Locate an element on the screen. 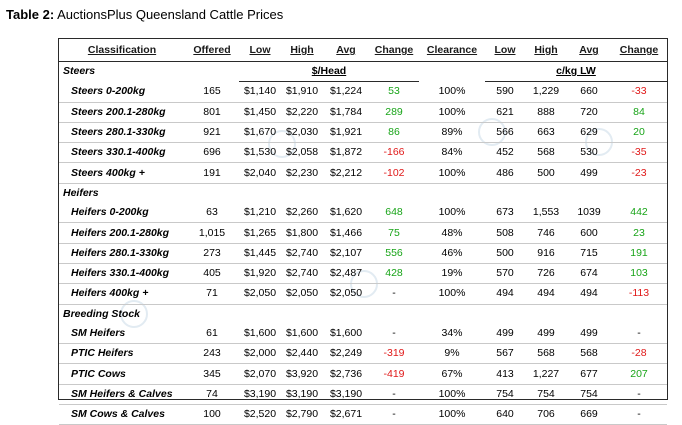  cell-high2: 1,553 is located at coordinates (546, 213).